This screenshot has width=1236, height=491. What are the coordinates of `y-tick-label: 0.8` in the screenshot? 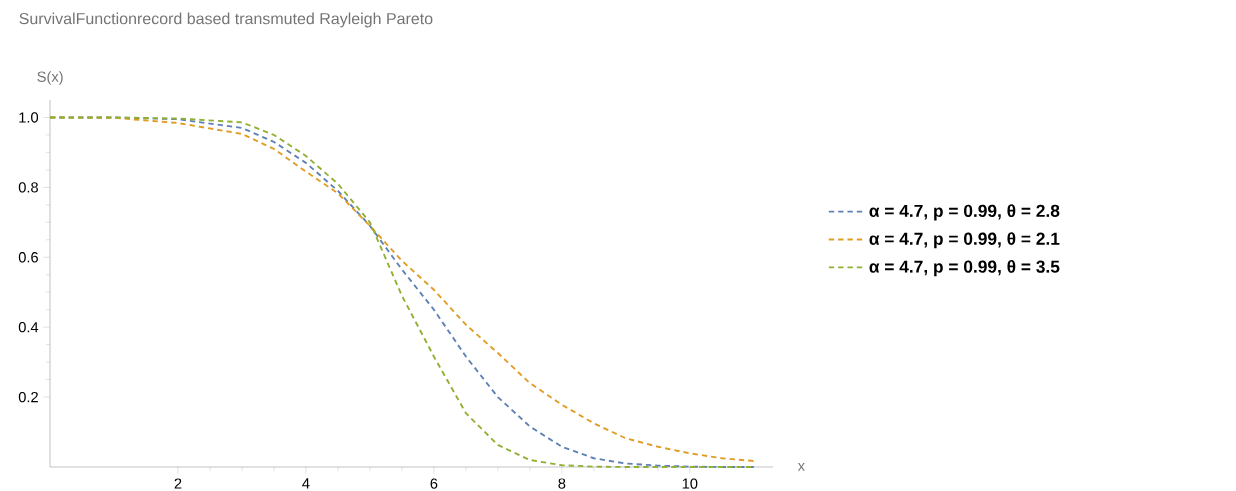 It's located at (28, 187).